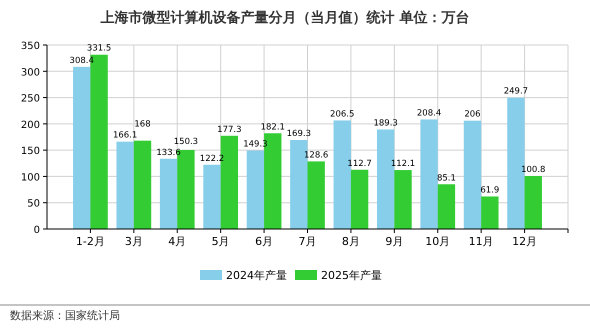 The width and height of the screenshot is (590, 330). What do you see at coordinates (394, 241) in the screenshot?
I see `x-tick-label: 9月` at bounding box center [394, 241].